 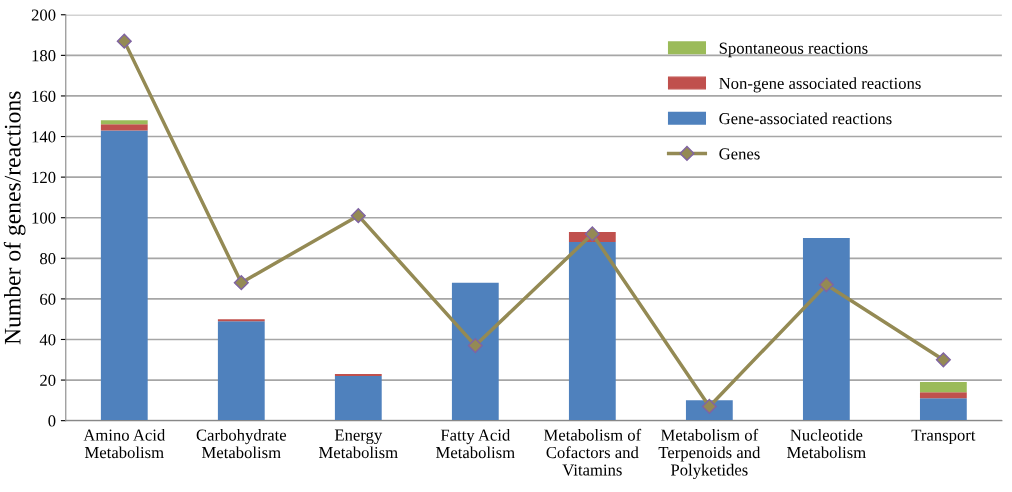 What do you see at coordinates (48, 259) in the screenshot?
I see `y-tick-label: 80` at bounding box center [48, 259].